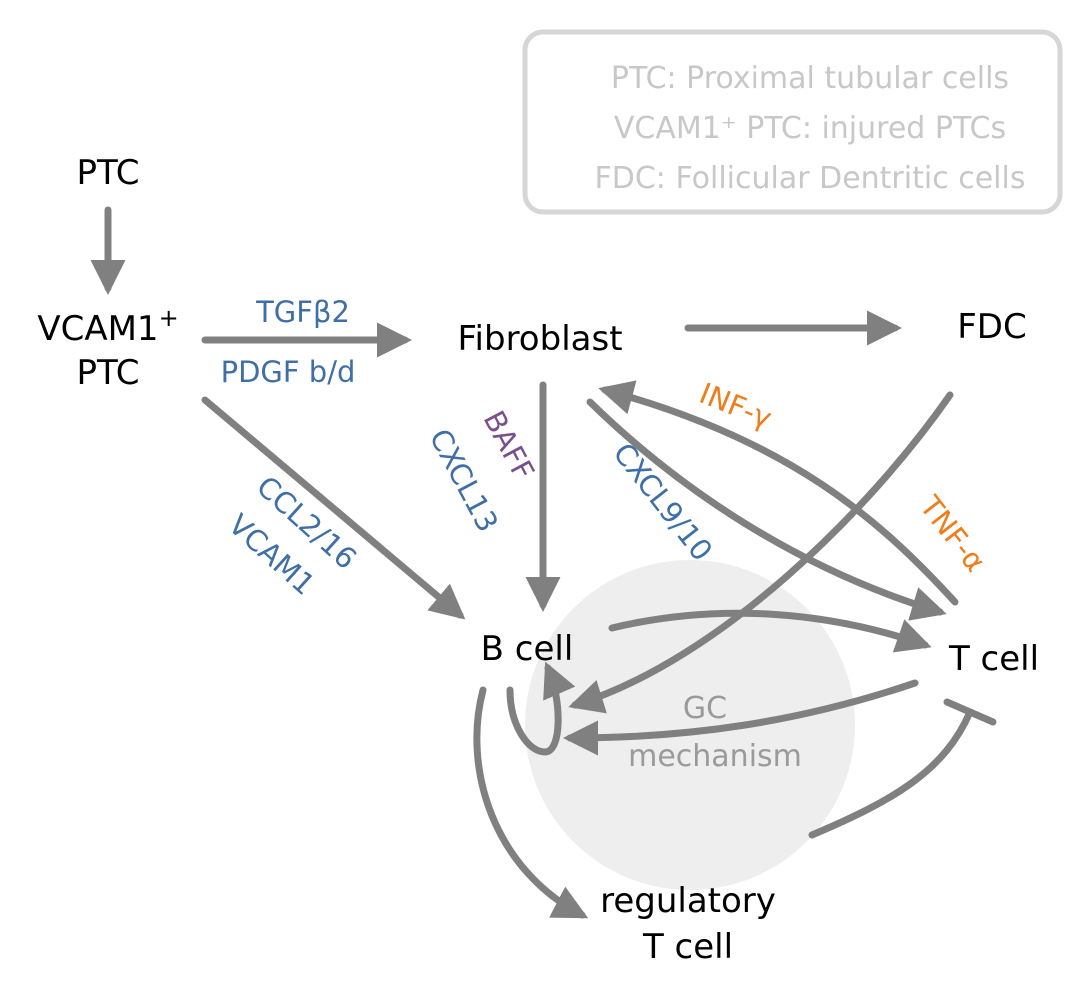 The image size is (1084, 984). What do you see at coordinates (527, 649) in the screenshot?
I see `node-b-cell: B cell` at bounding box center [527, 649].